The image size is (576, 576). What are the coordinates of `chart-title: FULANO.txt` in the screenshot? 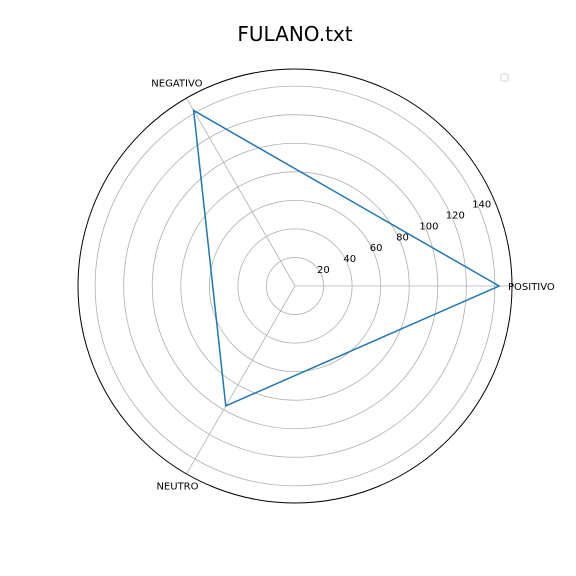 It's located at (294, 34).